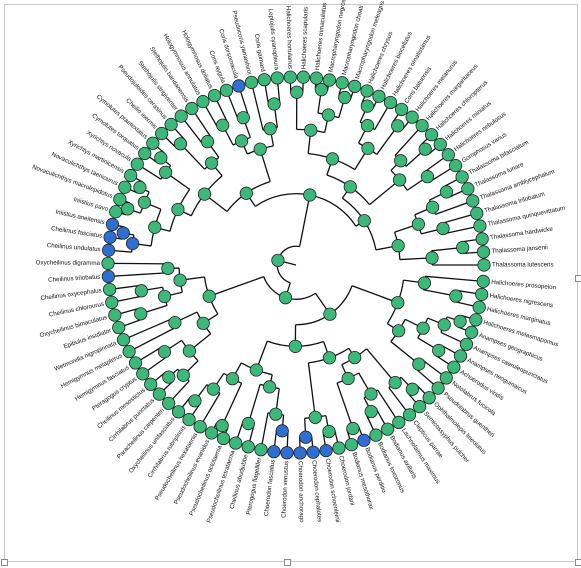 The width and height of the screenshot is (581, 568). What do you see at coordinates (519, 249) in the screenshot?
I see `tip-label: Thalassoma jansenii` at bounding box center [519, 249].